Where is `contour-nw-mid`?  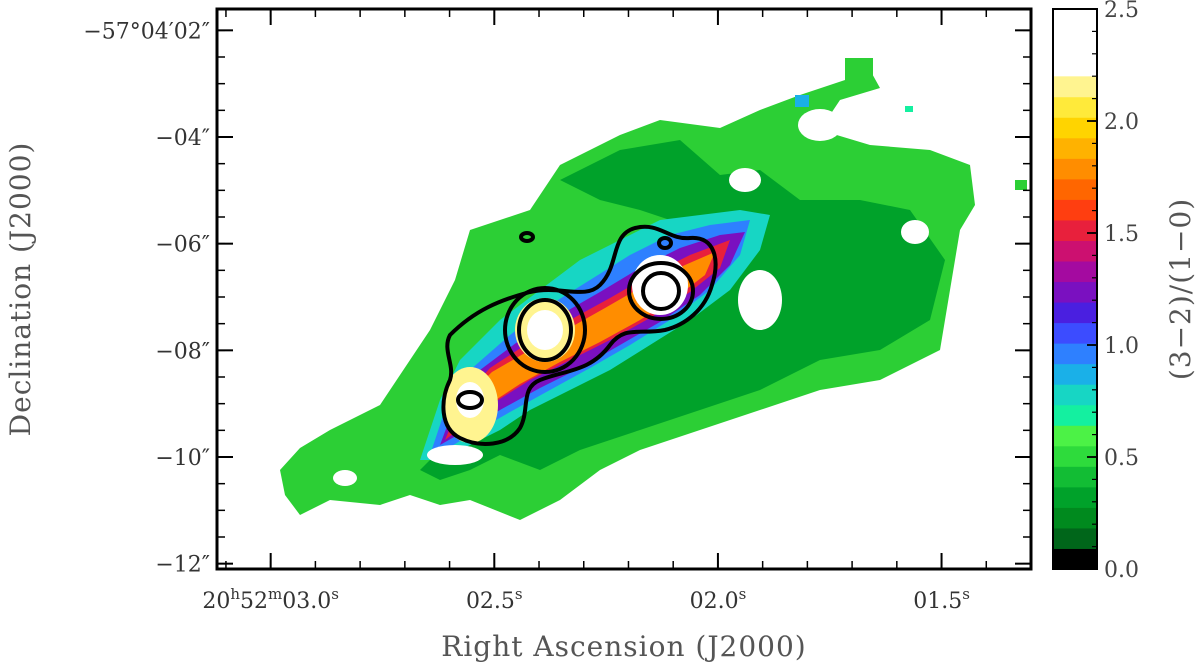 contour-nw-mid is located at coordinates (661, 291).